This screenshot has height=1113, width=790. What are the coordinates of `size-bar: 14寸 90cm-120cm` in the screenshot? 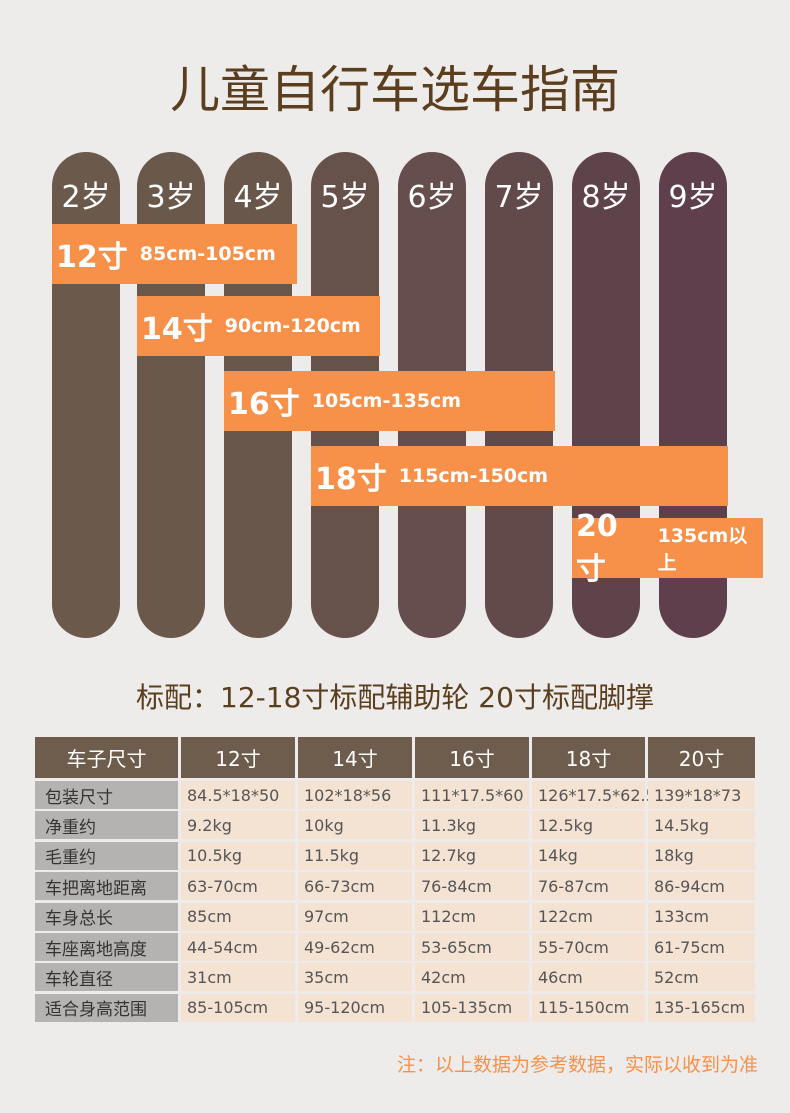 It's located at (258, 326).